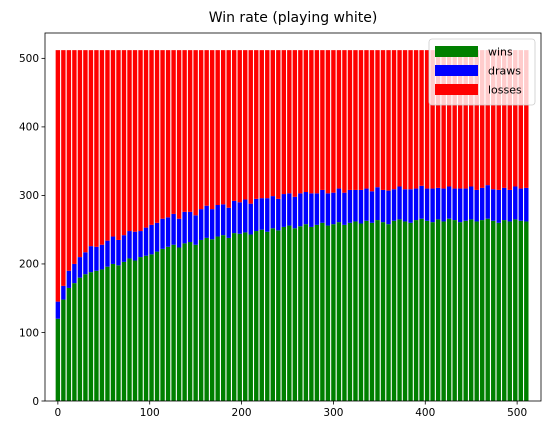 Image resolution: width=552 pixels, height=435 pixels. What do you see at coordinates (150, 413) in the screenshot?
I see `x-tick-label: 100` at bounding box center [150, 413].